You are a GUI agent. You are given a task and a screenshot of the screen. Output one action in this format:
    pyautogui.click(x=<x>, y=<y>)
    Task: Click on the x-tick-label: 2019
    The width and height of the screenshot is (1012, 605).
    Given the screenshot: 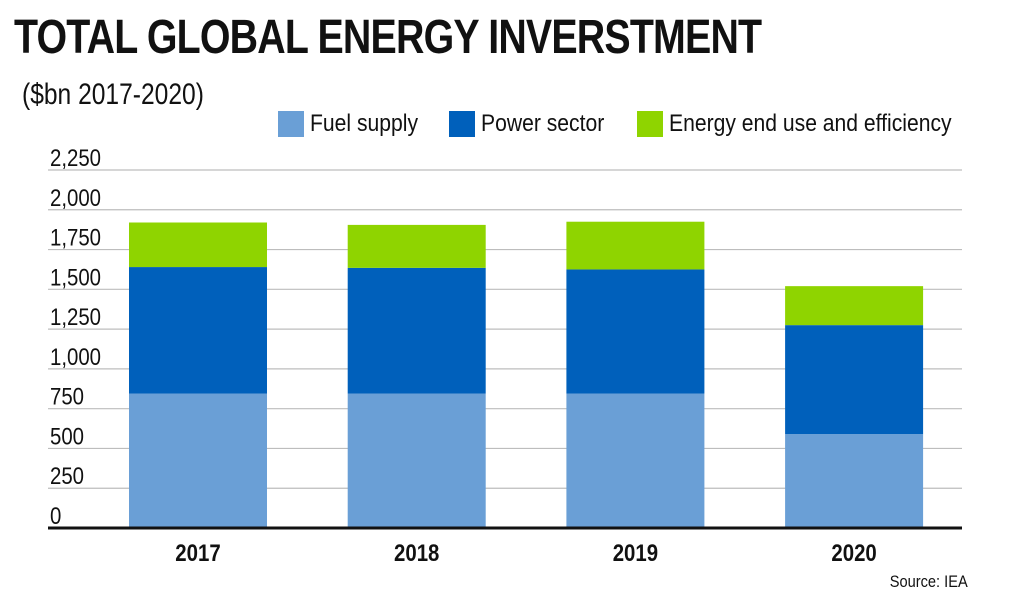 What is the action you would take?
    pyautogui.click(x=635, y=552)
    